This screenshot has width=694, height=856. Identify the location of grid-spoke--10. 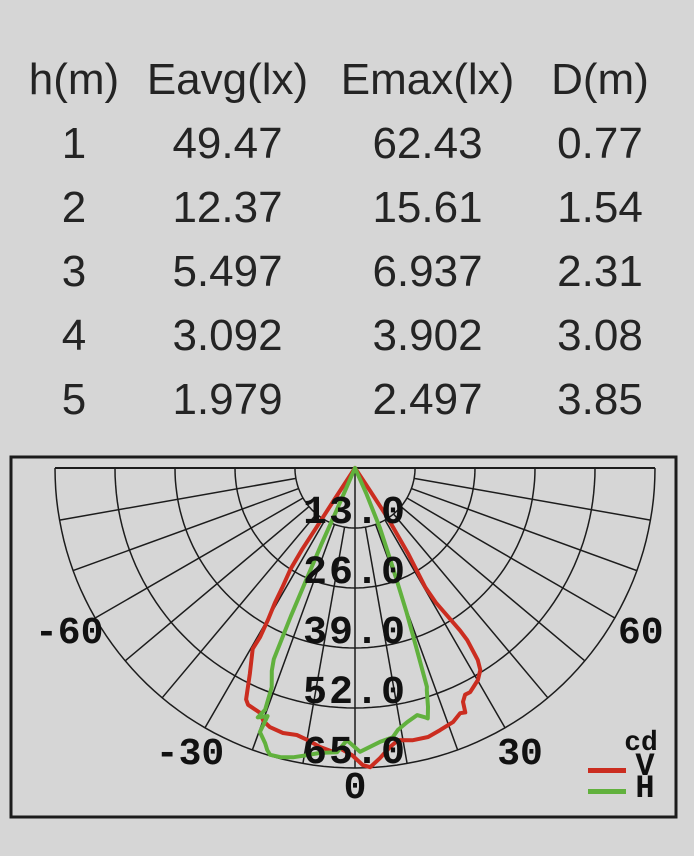
(324, 645).